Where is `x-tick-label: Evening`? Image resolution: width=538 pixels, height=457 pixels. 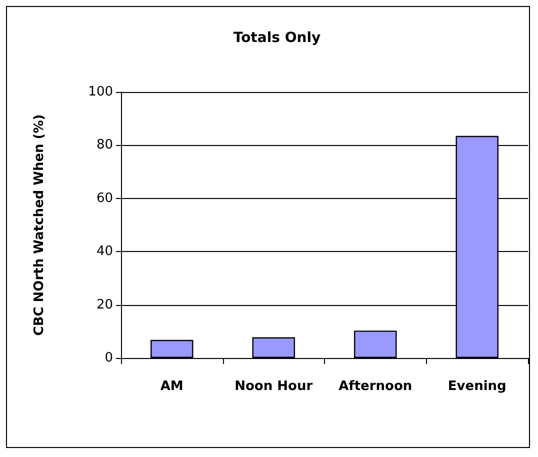 x-tick-label: Evening is located at coordinates (477, 386).